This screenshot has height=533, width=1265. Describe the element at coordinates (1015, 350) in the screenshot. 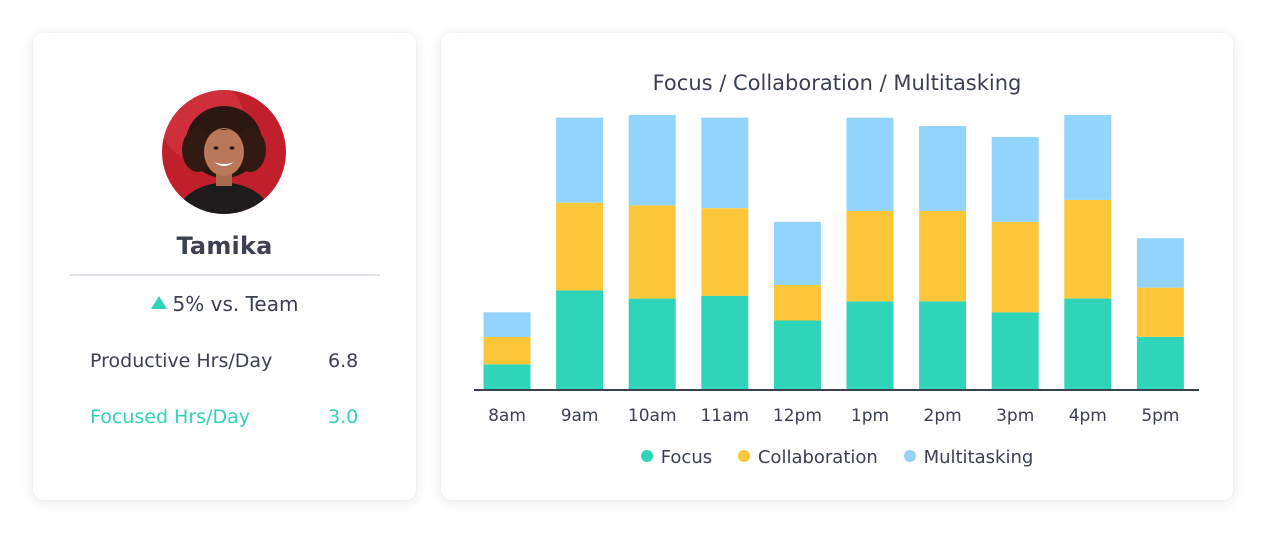

I see `bar-focus-3pm` at that location.